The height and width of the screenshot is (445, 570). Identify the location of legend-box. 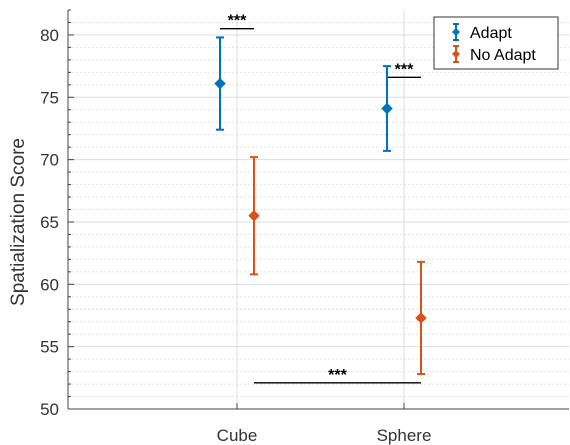
(496, 43).